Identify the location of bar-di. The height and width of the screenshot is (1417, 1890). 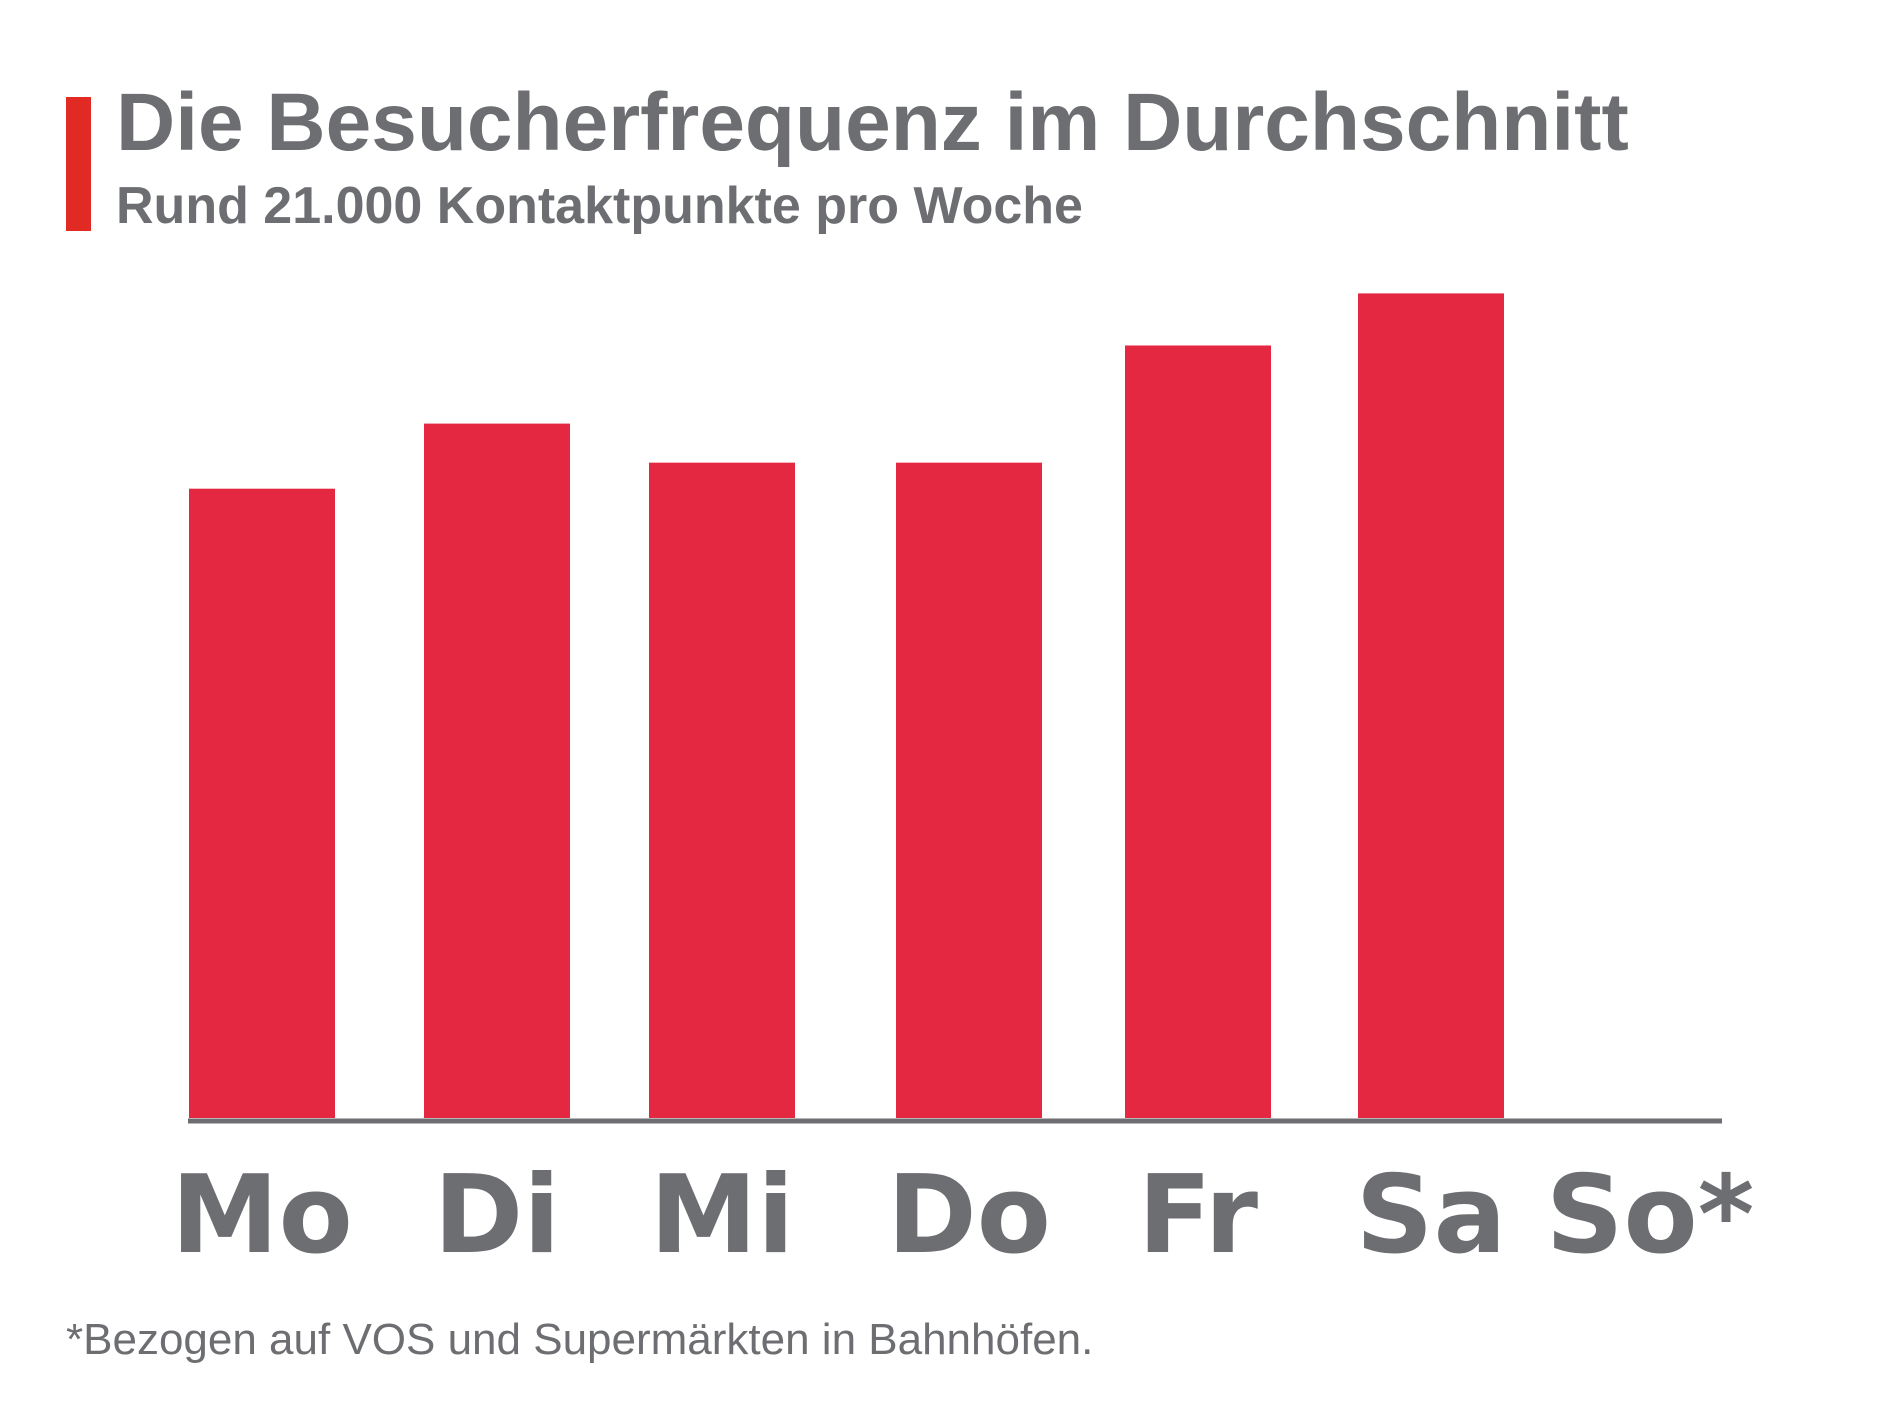
(497, 771).